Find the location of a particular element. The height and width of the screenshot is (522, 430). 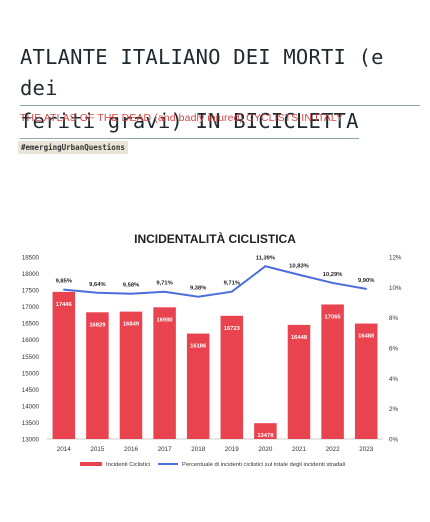

line-value-label: 9,90% is located at coordinates (366, 281).